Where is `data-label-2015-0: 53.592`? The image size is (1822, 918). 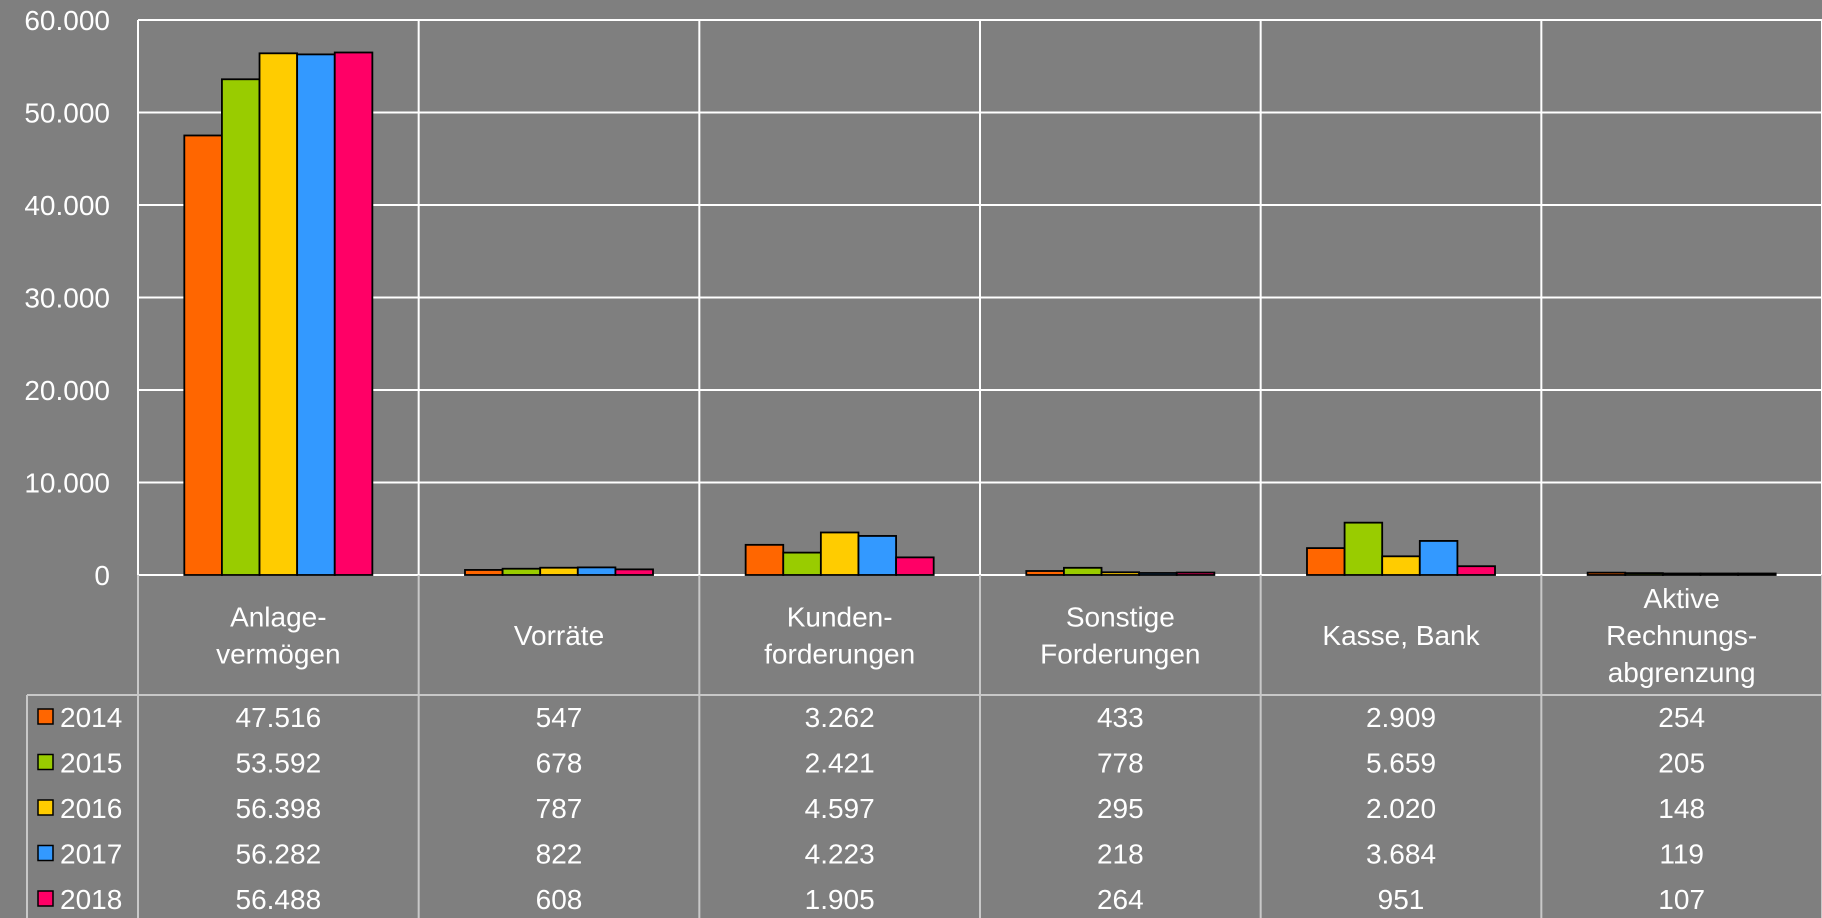 data-label-2015-0: 53.592 is located at coordinates (279, 763).